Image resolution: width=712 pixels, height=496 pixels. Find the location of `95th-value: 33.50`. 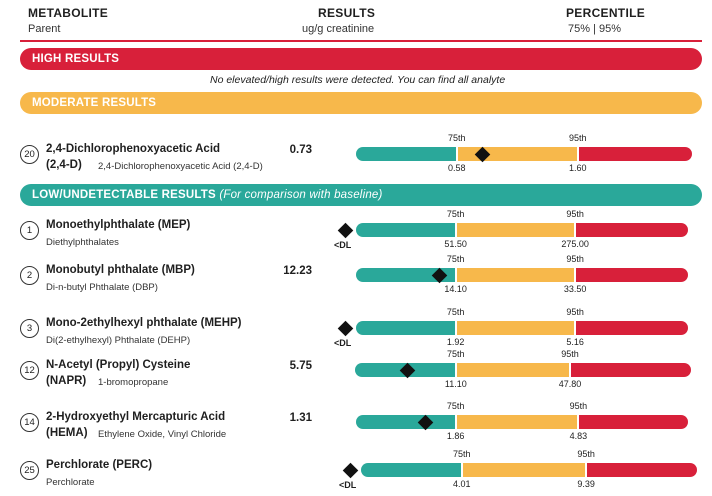

95th-value: 33.50 is located at coordinates (575, 289).